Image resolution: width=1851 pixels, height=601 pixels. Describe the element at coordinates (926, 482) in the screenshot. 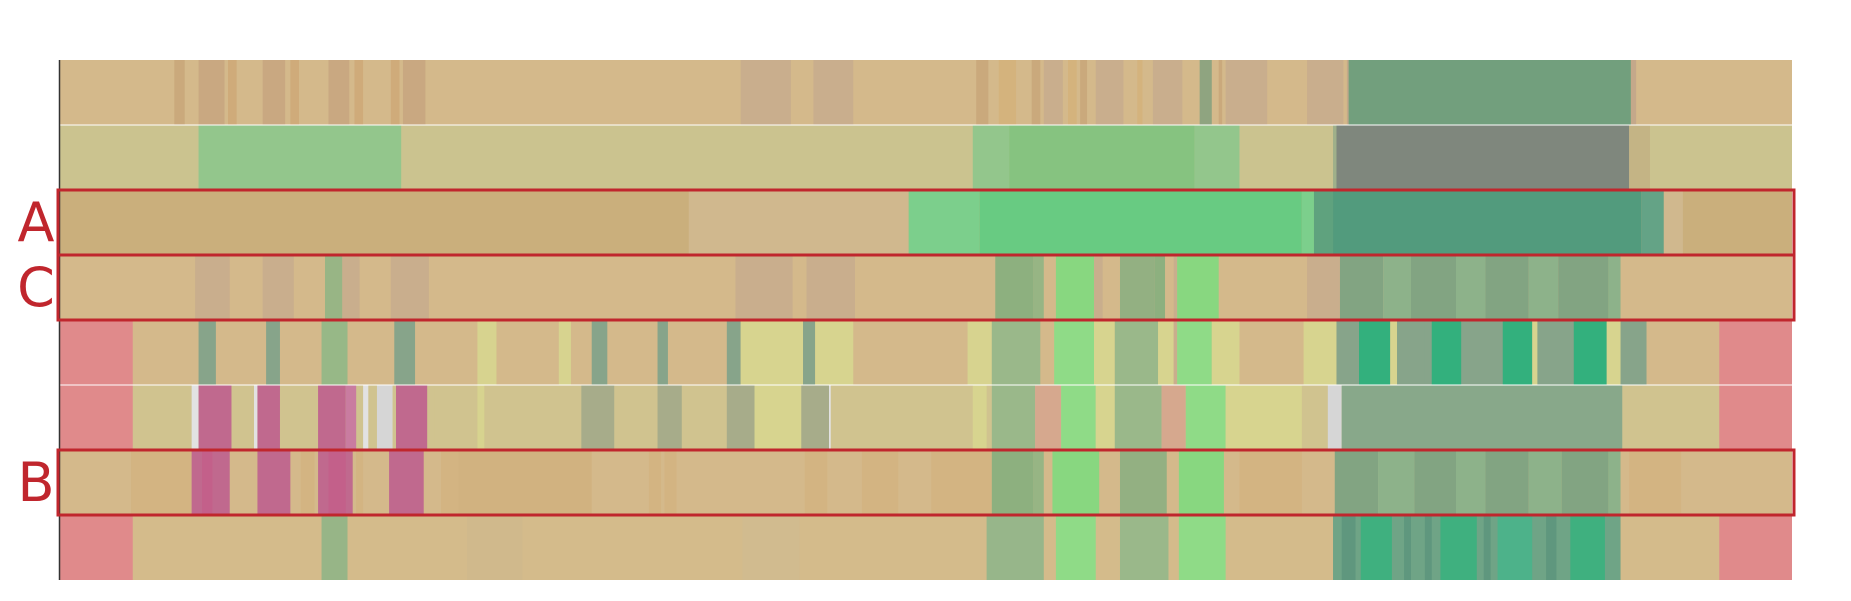

I see `highlight-box-b` at that location.